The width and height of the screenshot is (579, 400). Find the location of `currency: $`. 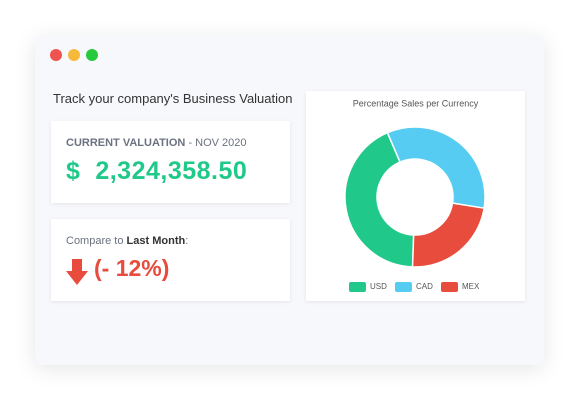

currency: $ is located at coordinates (73, 171).